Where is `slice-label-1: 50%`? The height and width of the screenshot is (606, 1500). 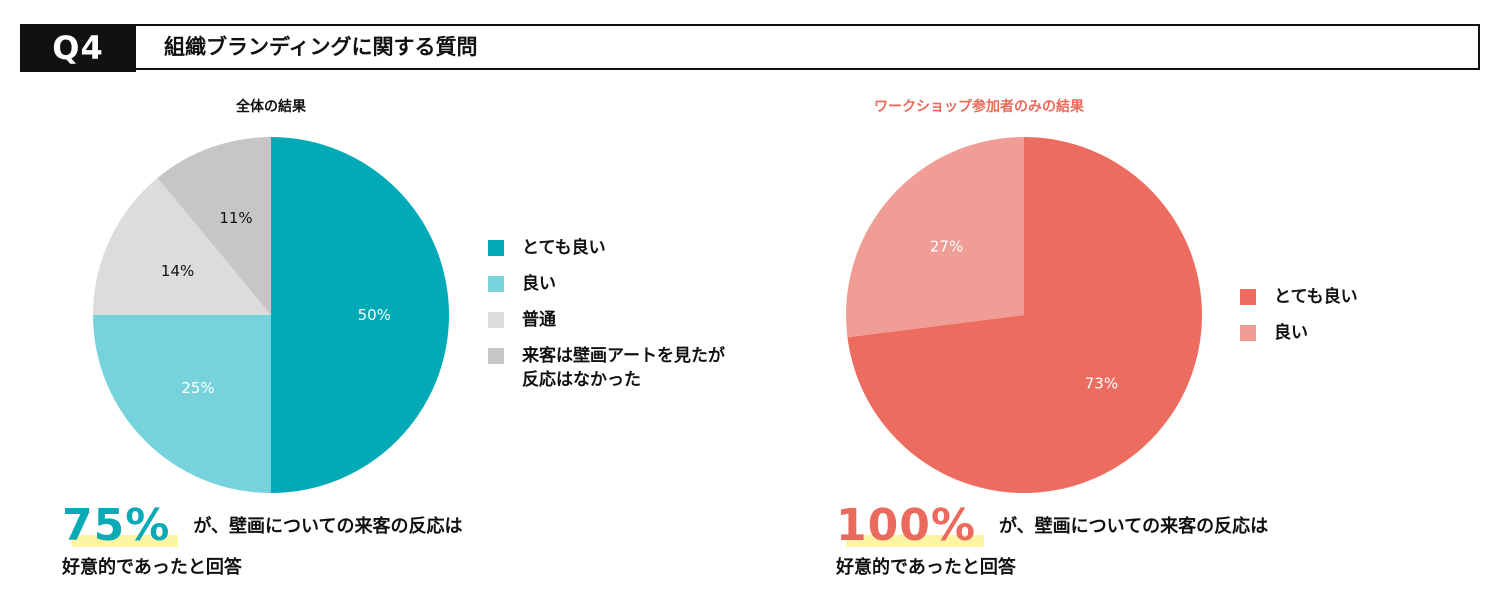
slice-label-1: 50% is located at coordinates (374, 315).